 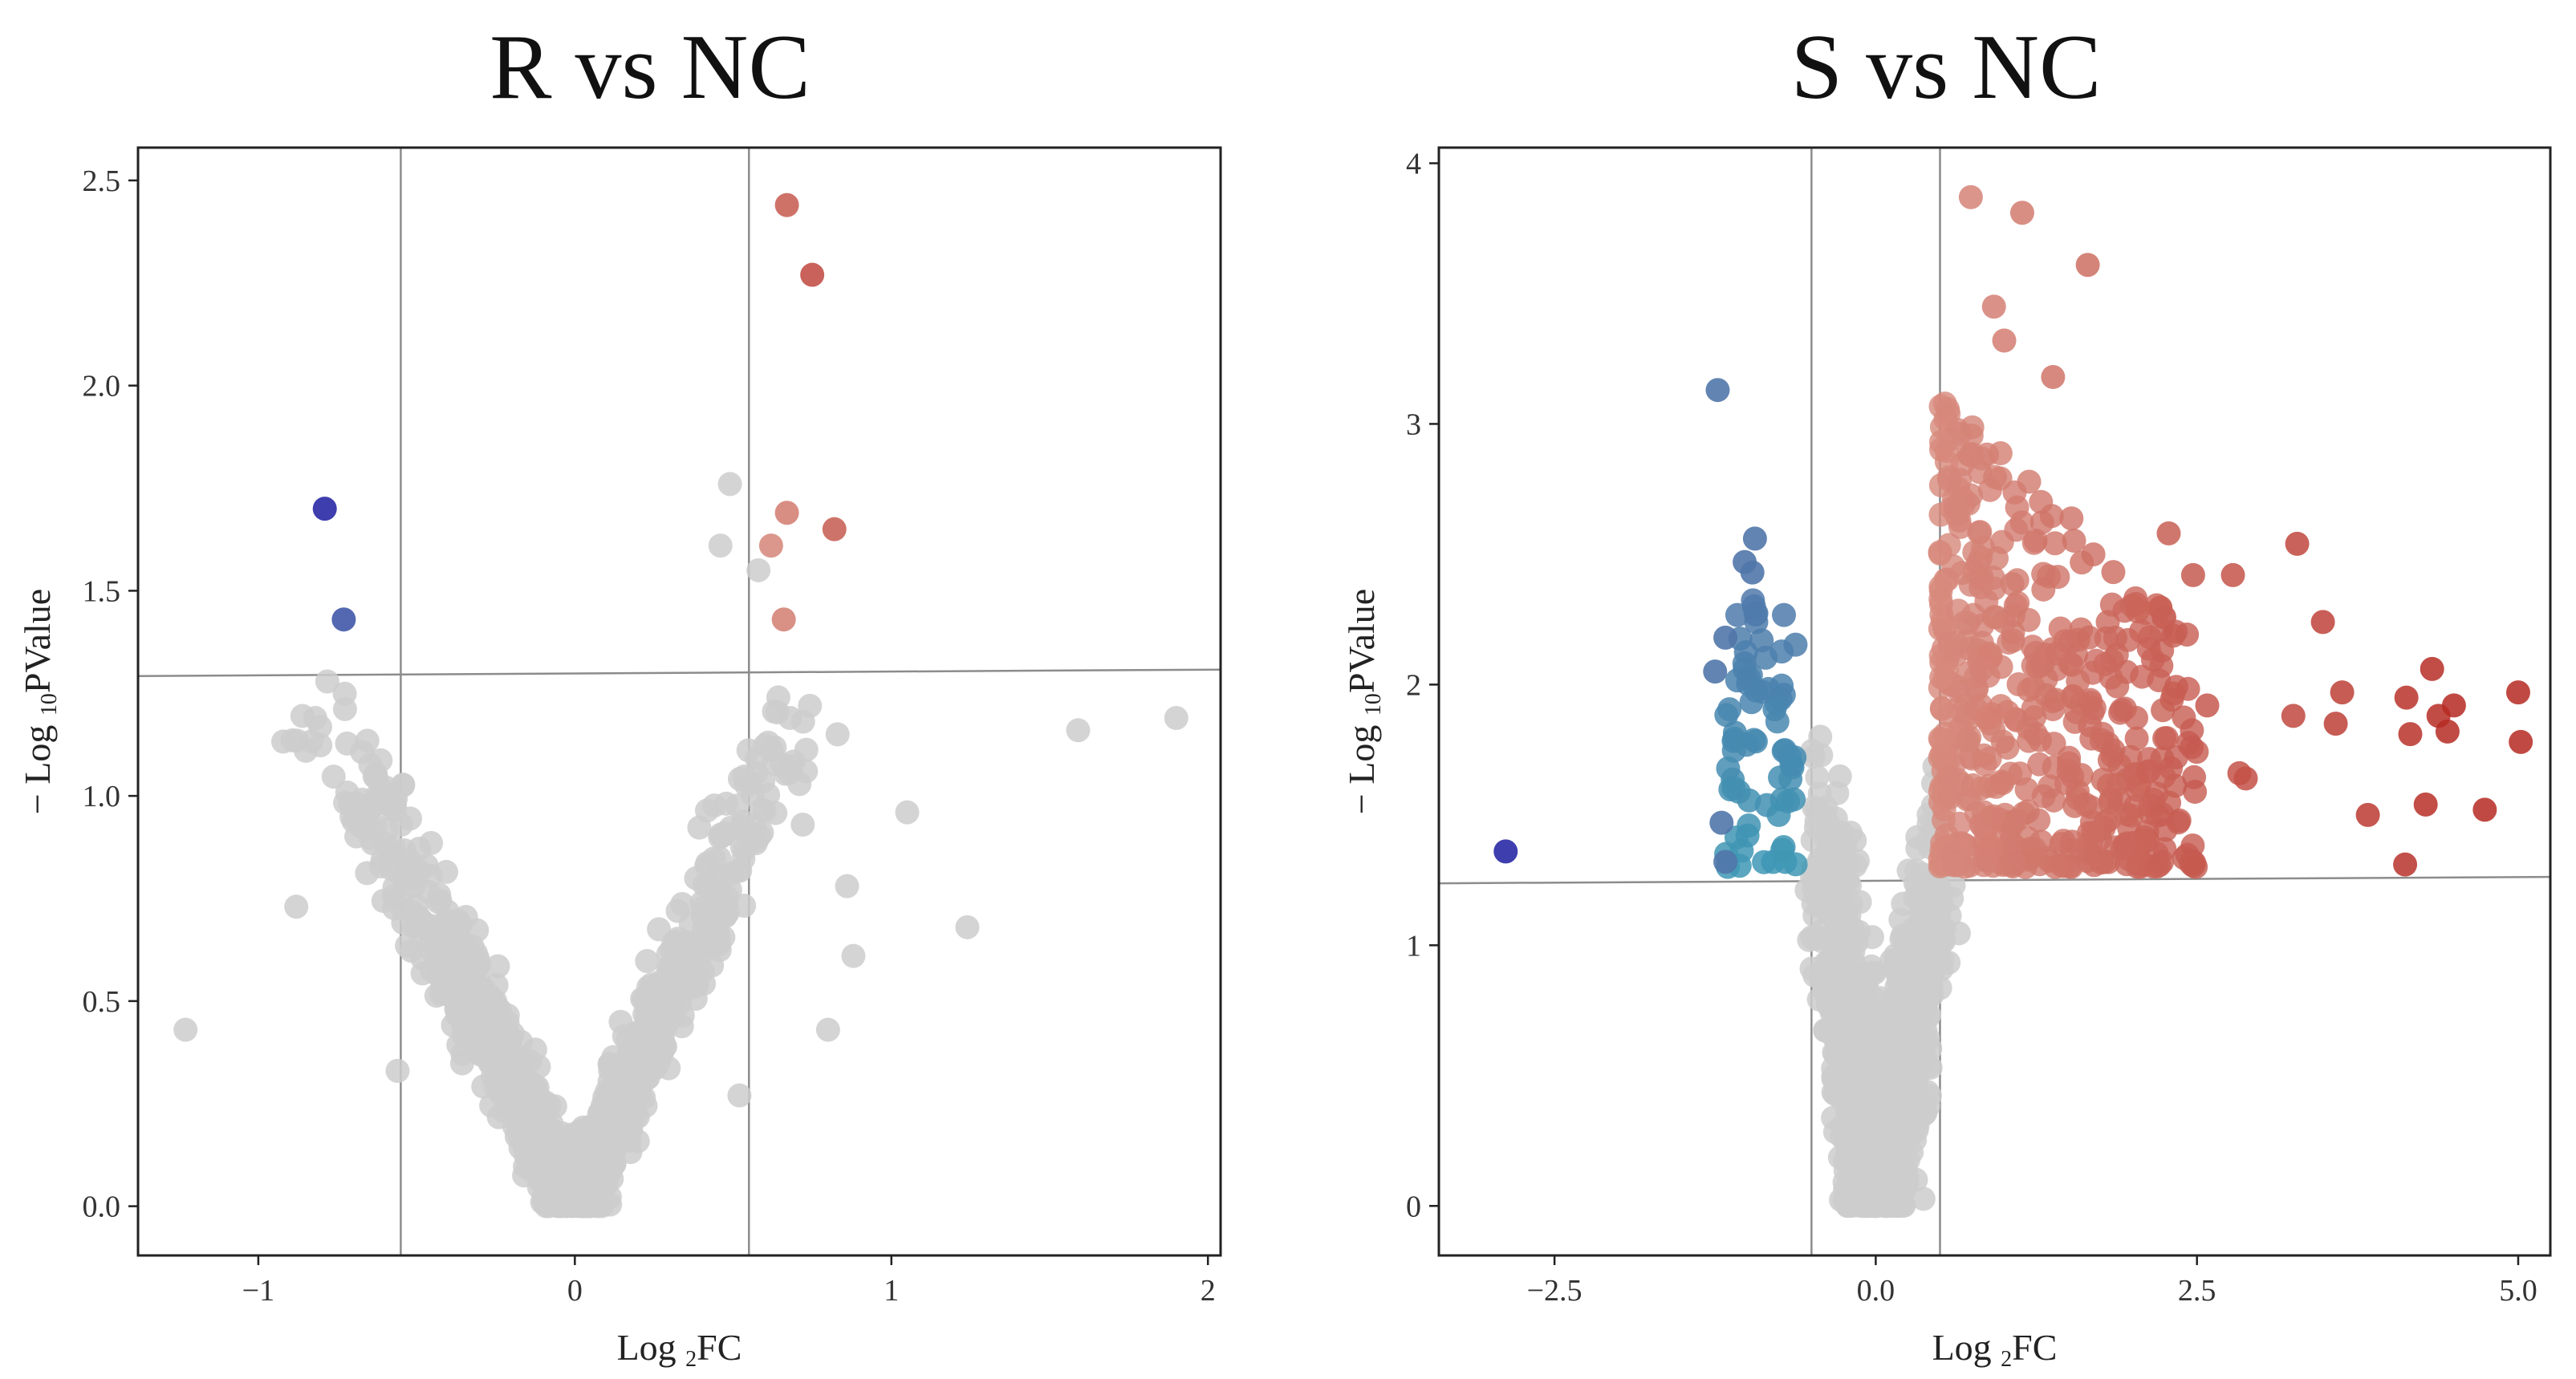 I want to click on x-tick-label: 2, so click(x=1208, y=1291).